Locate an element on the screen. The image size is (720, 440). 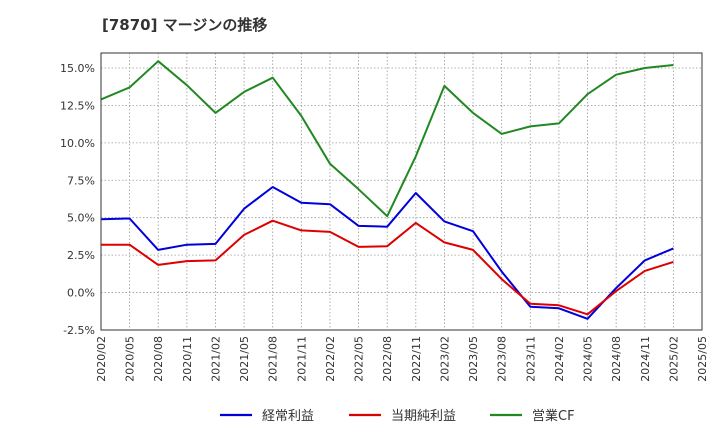
x-tick-label: 2023/02 is located at coordinates (444, 359).